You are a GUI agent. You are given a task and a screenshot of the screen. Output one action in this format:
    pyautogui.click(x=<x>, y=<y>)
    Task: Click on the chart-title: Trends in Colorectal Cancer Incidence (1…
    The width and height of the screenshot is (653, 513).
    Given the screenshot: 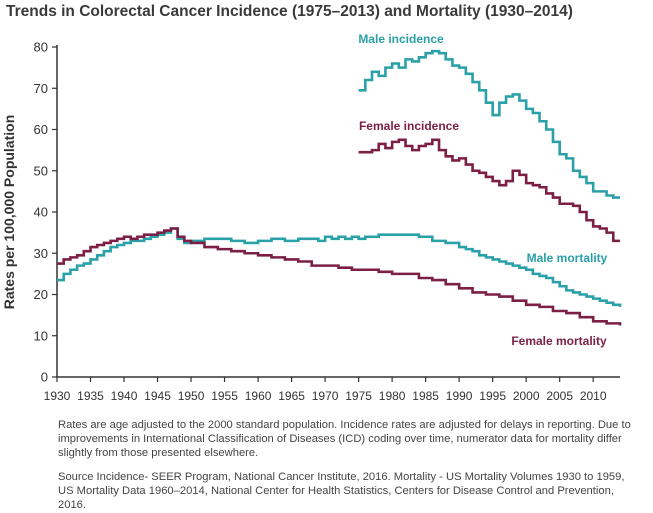 What is the action you would take?
    pyautogui.click(x=289, y=11)
    